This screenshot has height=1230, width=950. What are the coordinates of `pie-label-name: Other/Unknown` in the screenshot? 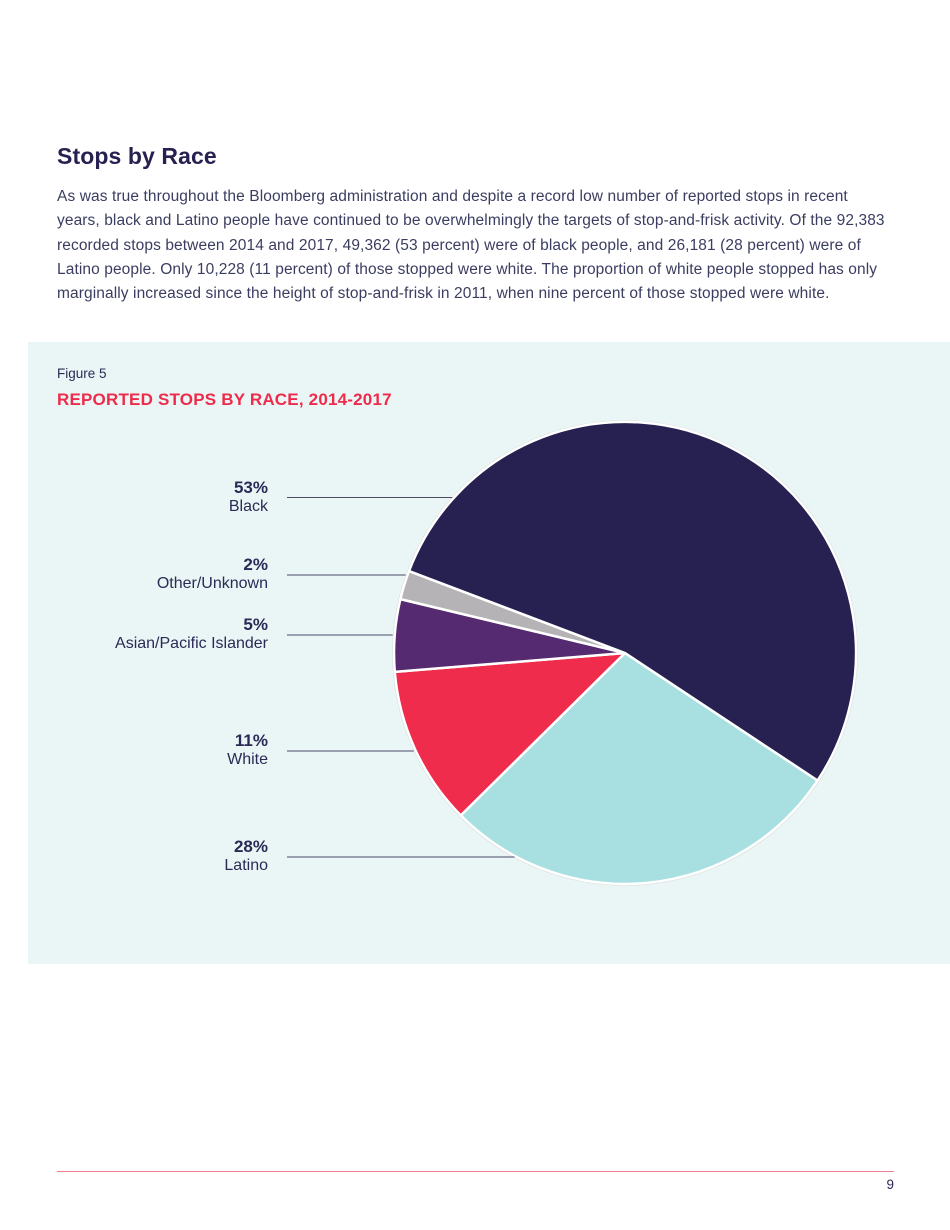 It's located at (212, 583).